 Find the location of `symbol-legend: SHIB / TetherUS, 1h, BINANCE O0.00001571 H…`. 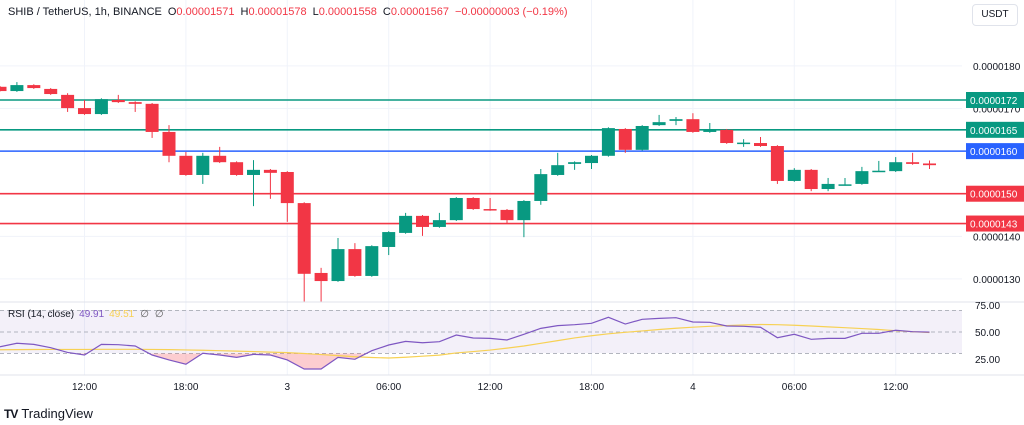

symbol-legend: SHIB / TetherUS, 1h, BINANCE O0.00001571 H… is located at coordinates (291, 12).